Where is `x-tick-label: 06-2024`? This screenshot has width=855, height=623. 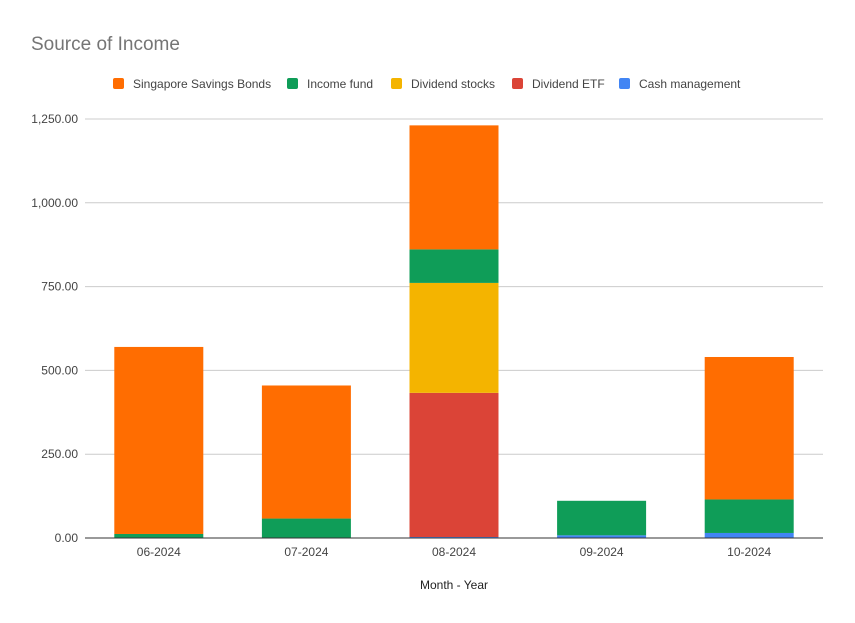
x-tick-label: 06-2024 is located at coordinates (159, 552).